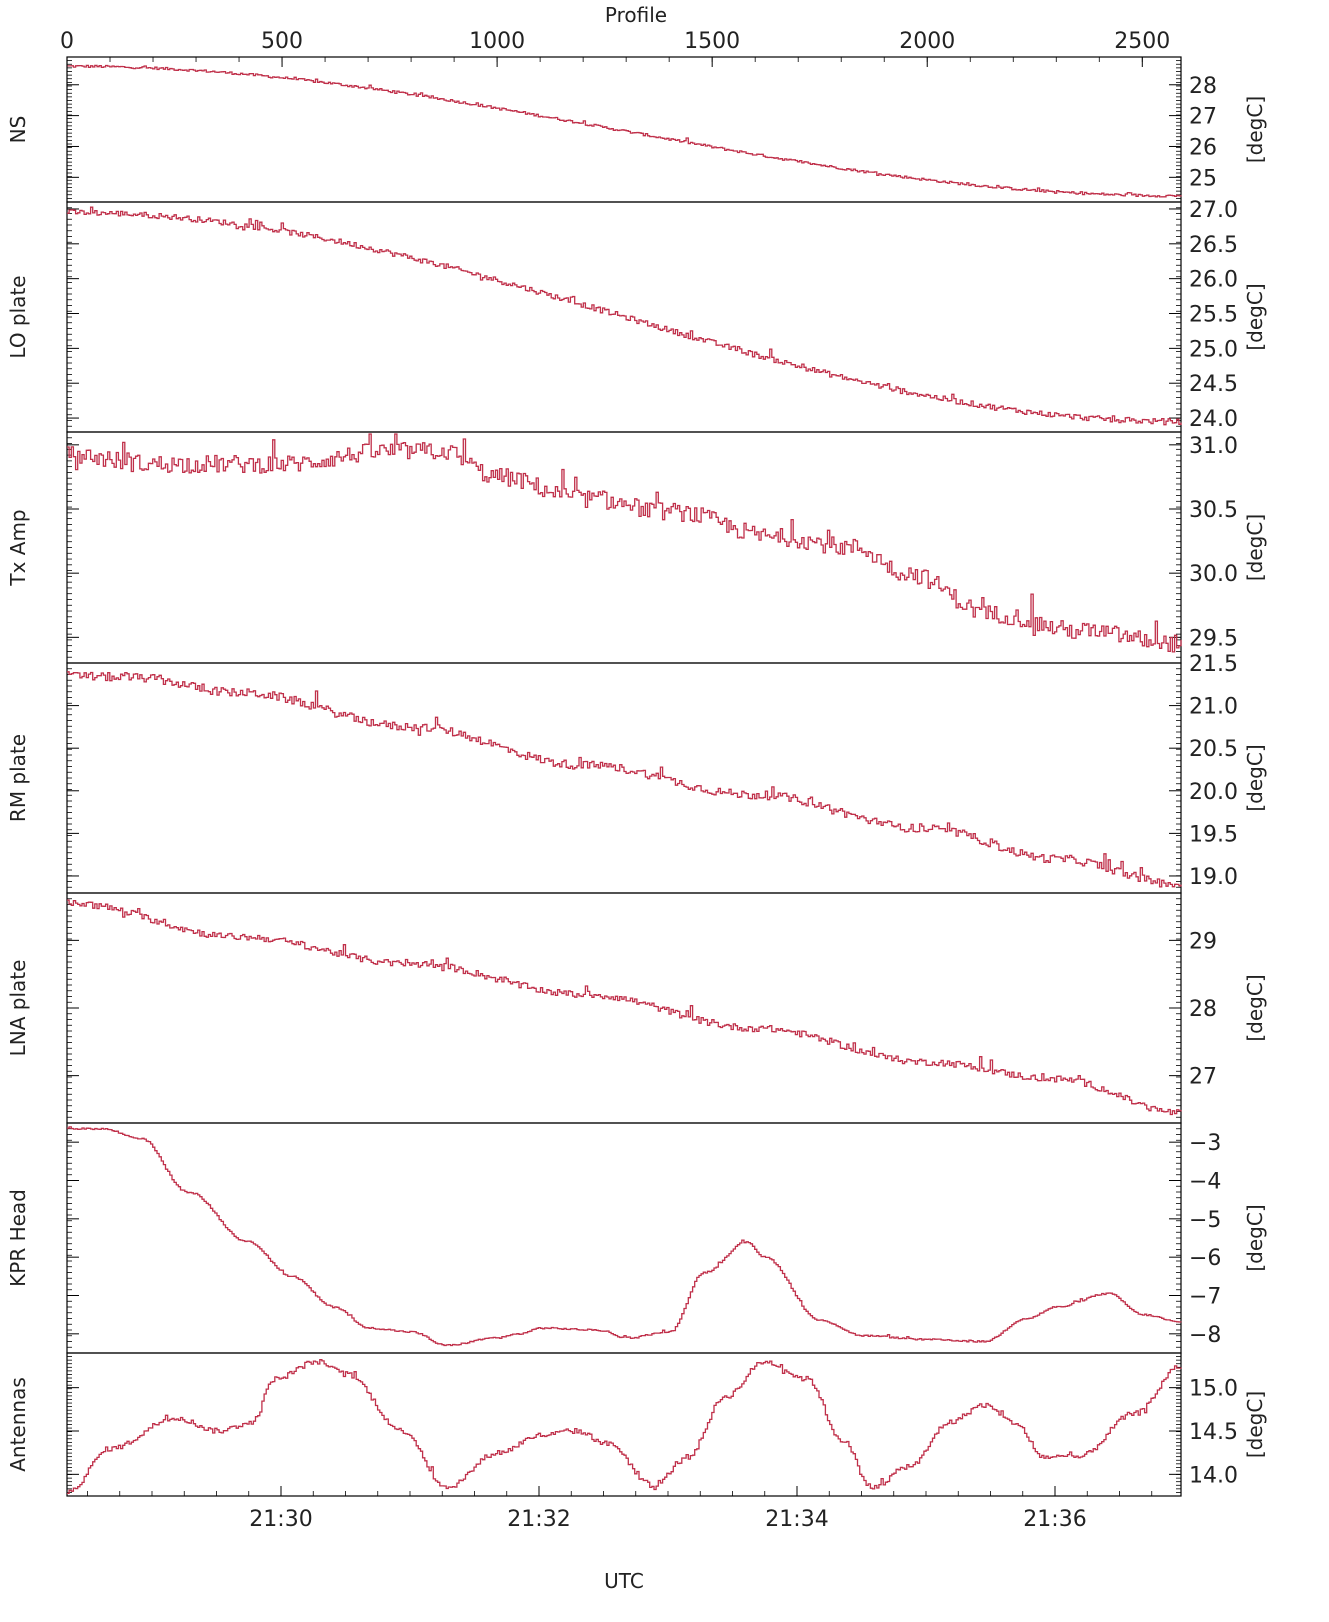  Describe the element at coordinates (1213, 349) in the screenshot. I see `y-tick-label: 25.0` at that location.